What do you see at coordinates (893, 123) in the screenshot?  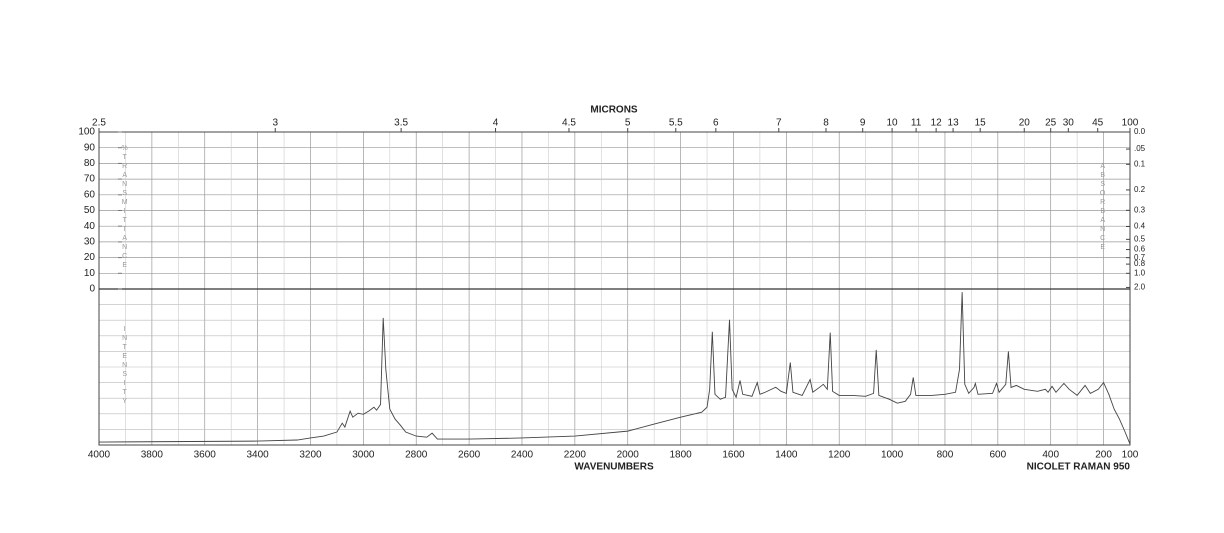 I see `x2-tick-label: 10` at bounding box center [893, 123].